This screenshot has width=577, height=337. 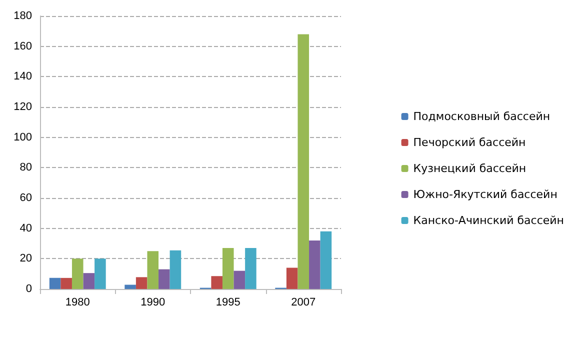 I want to click on legend-label: Кузнецкий бассейн, so click(x=469, y=168).